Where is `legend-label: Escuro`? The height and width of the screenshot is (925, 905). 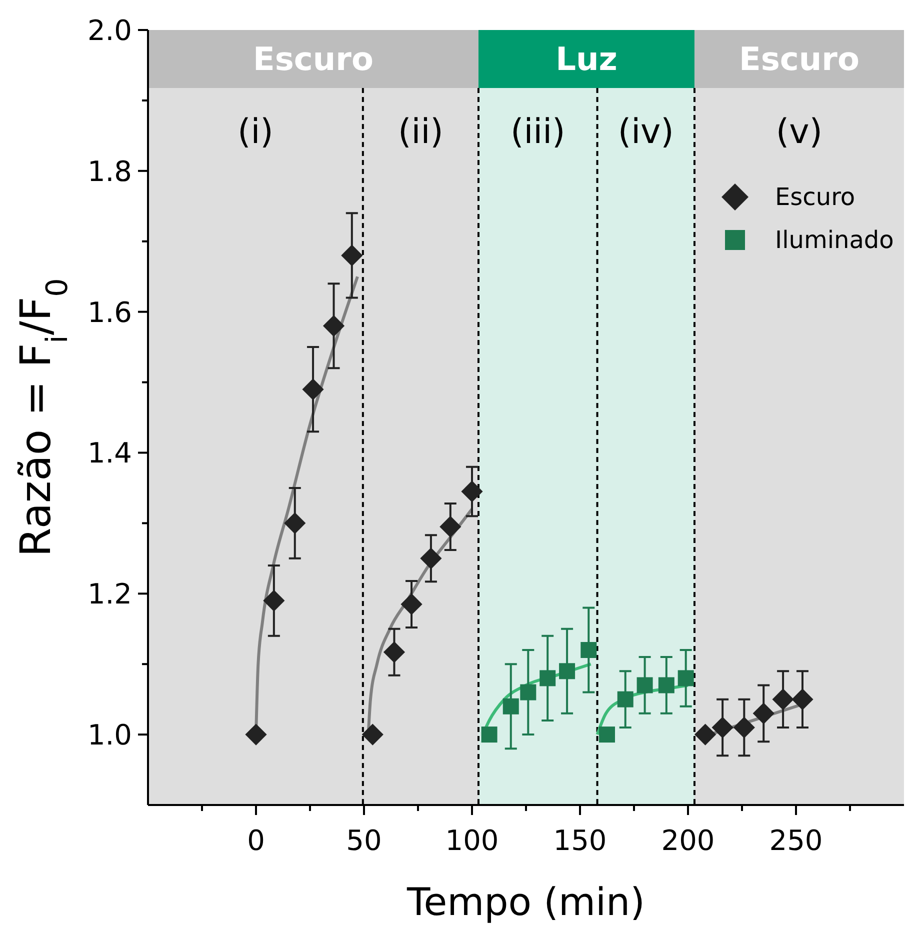 legend-label: Escuro is located at coordinates (815, 197).